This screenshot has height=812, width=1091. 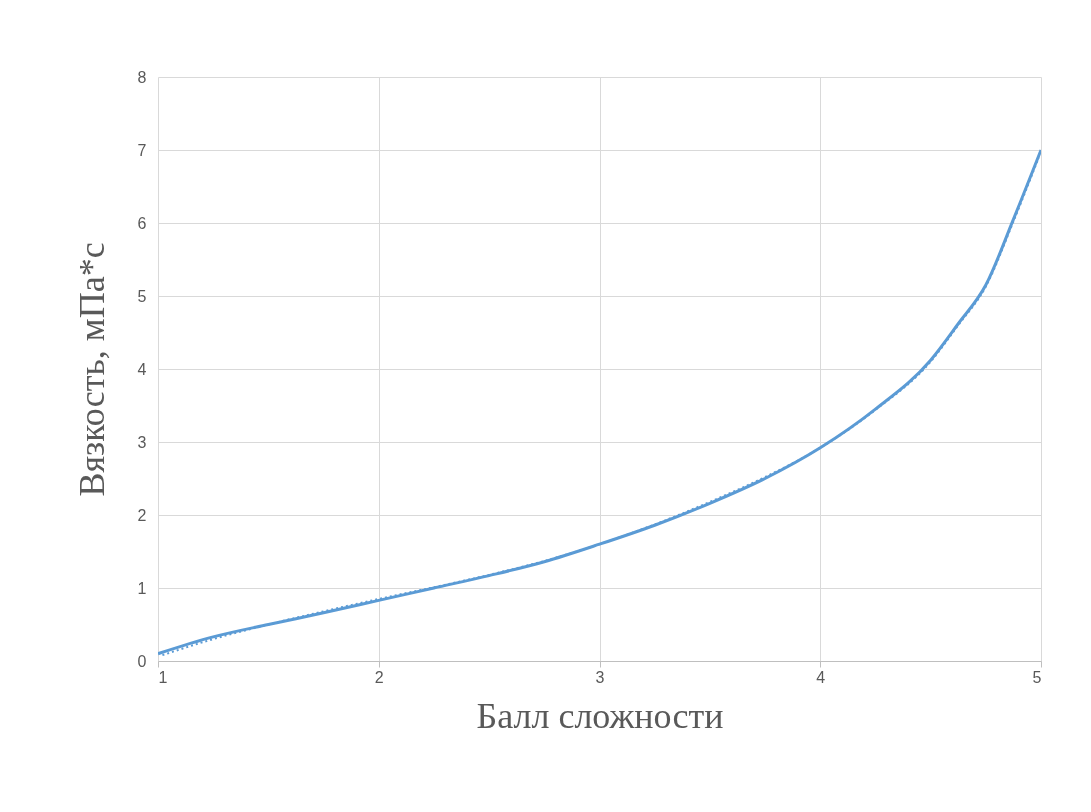 I want to click on y-tick-label: 4, so click(x=142, y=369).